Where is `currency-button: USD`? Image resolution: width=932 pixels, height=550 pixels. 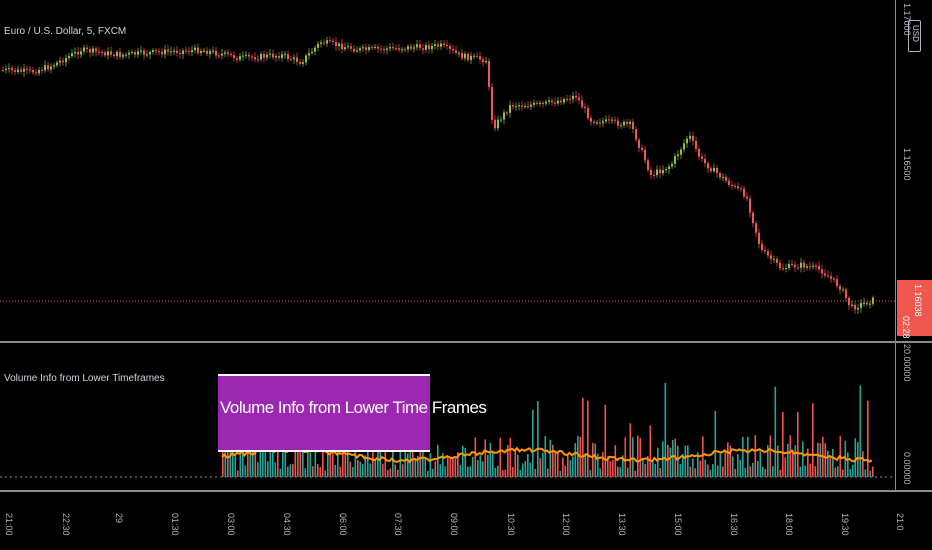 currency-button: USD is located at coordinates (914, 36).